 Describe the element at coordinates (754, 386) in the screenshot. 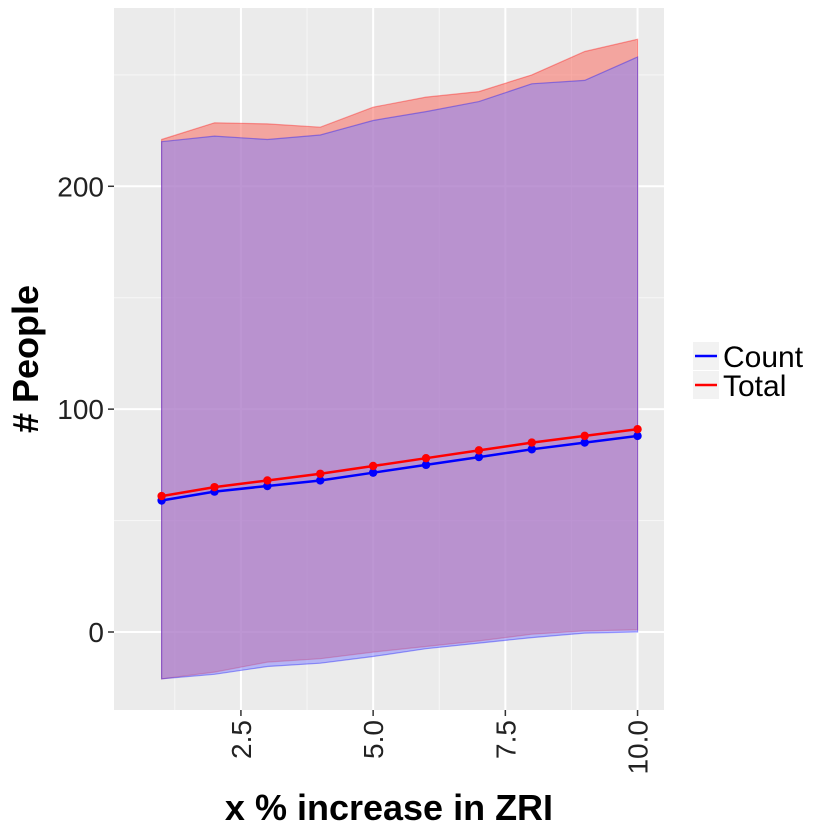

I see `legend-label-total: Total` at that location.